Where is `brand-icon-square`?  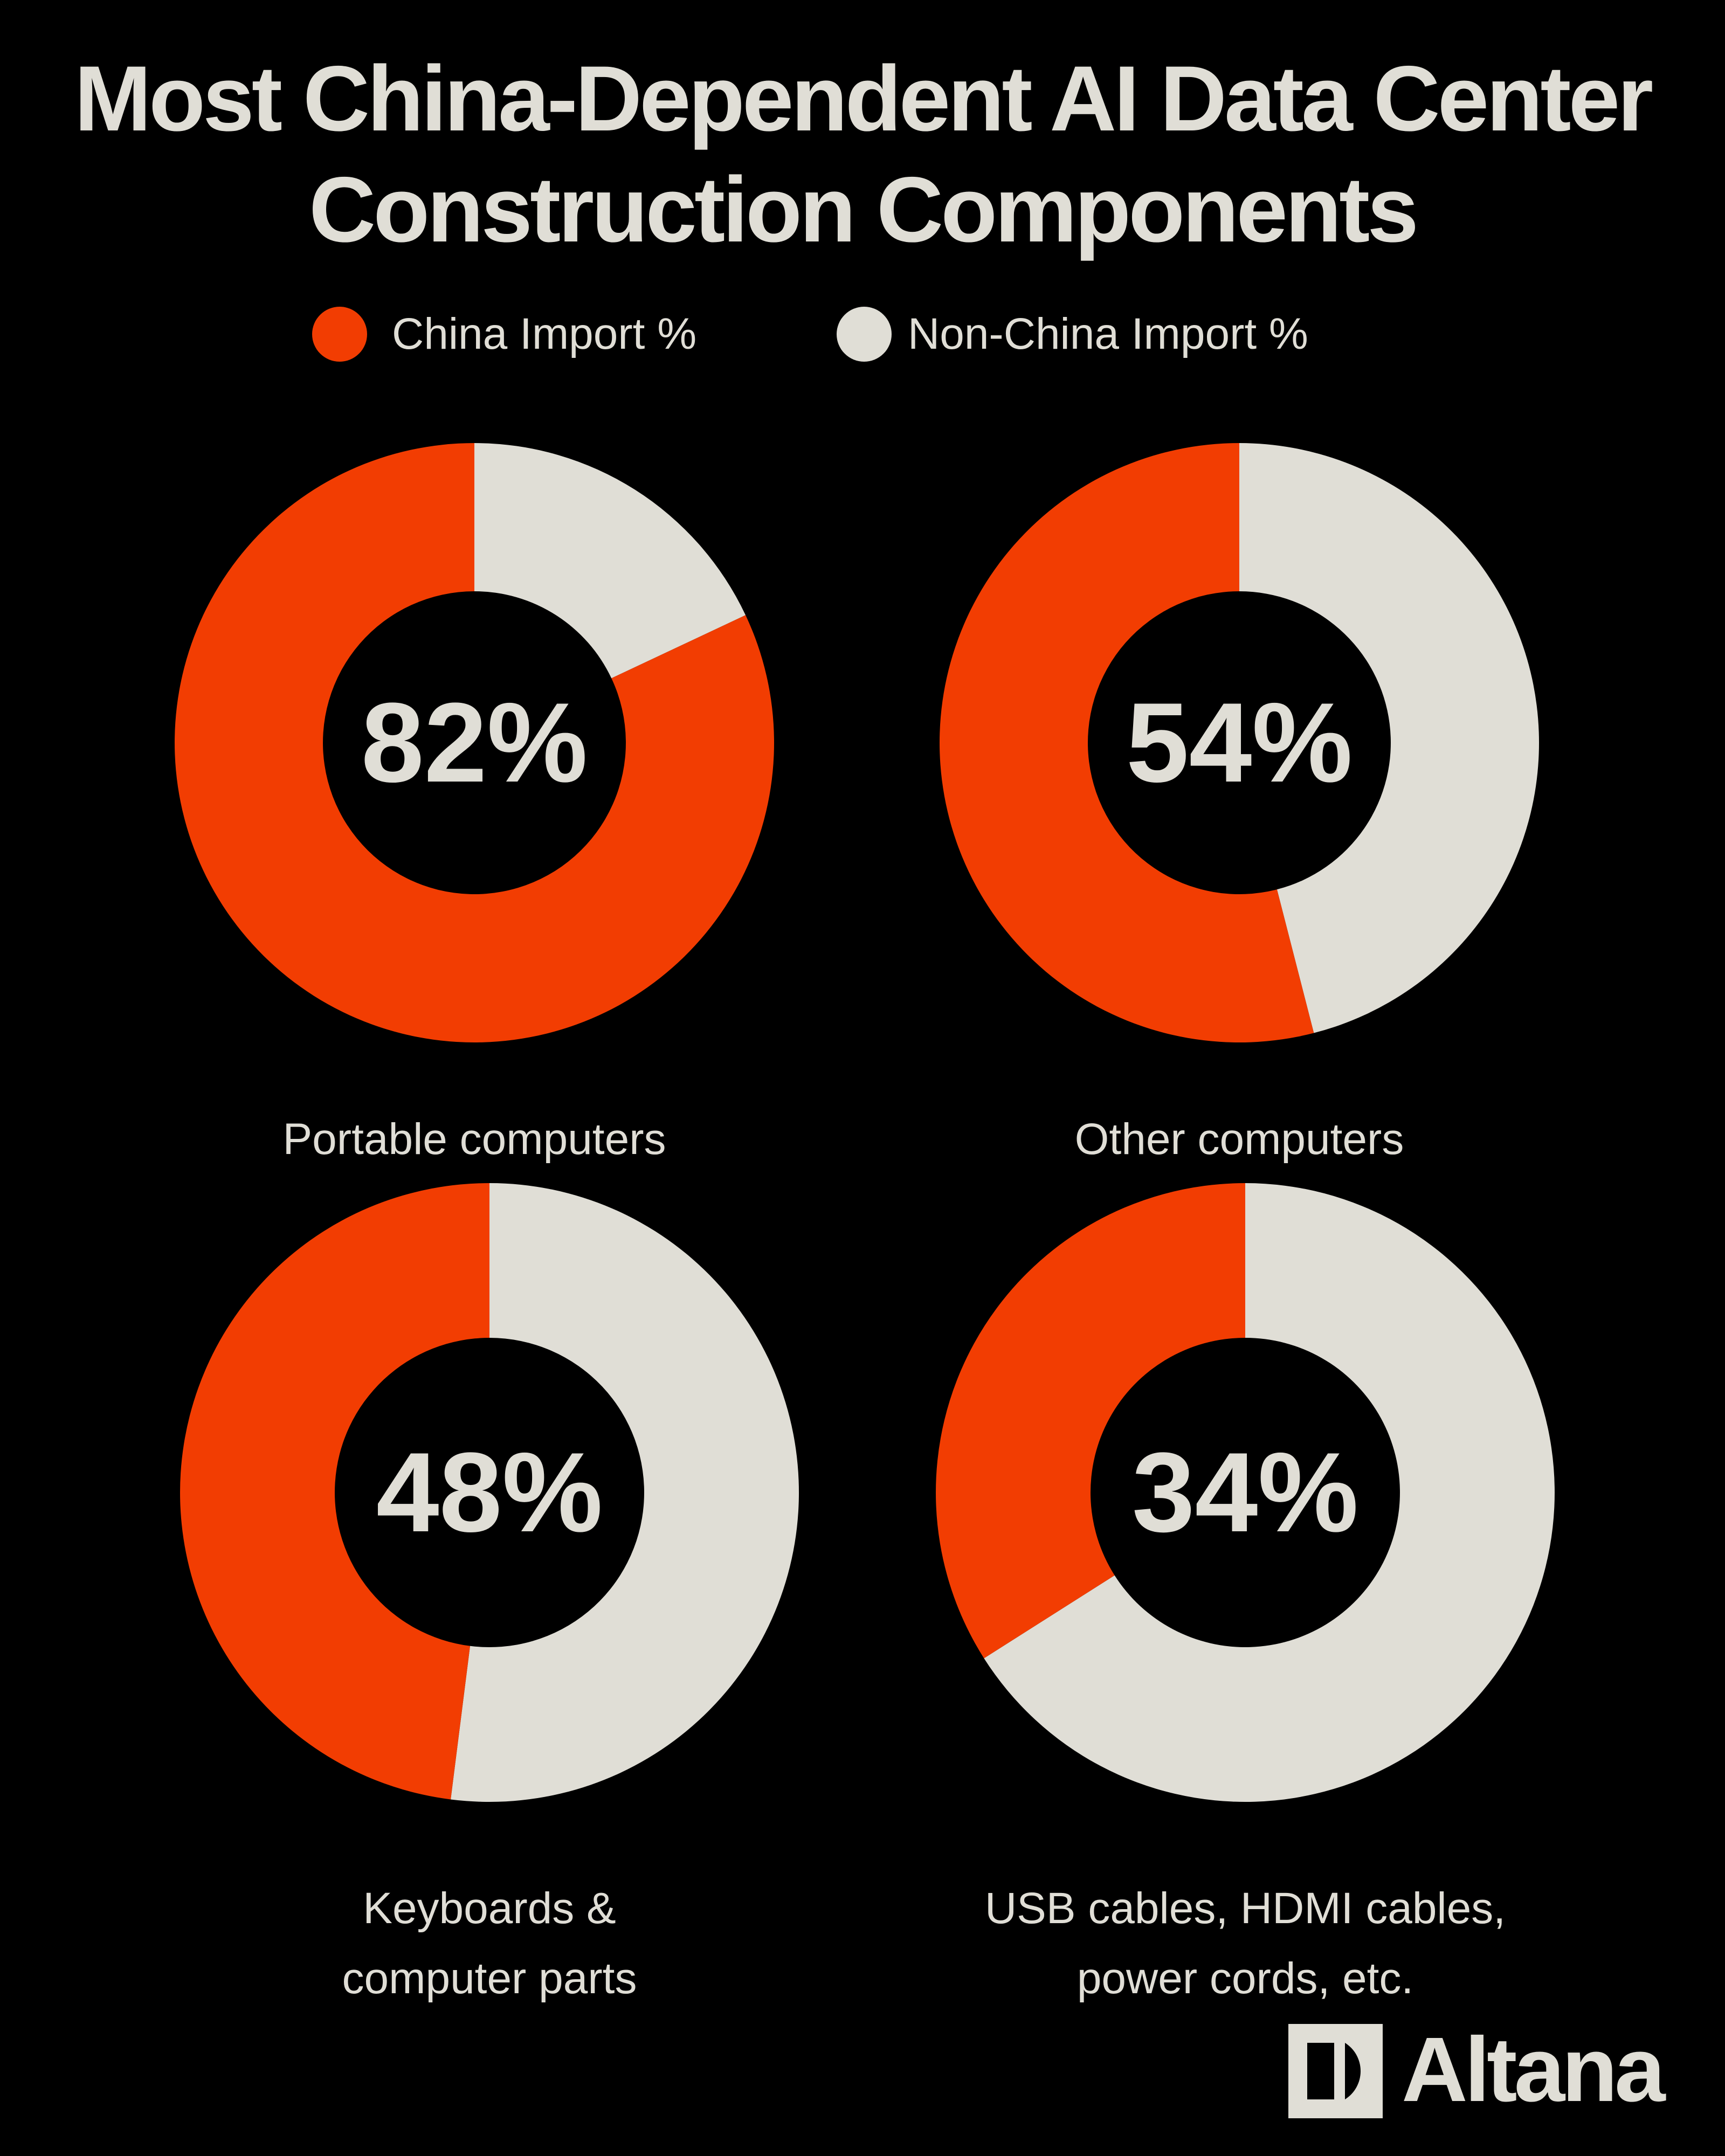
brand-icon-square is located at coordinates (1335, 2071).